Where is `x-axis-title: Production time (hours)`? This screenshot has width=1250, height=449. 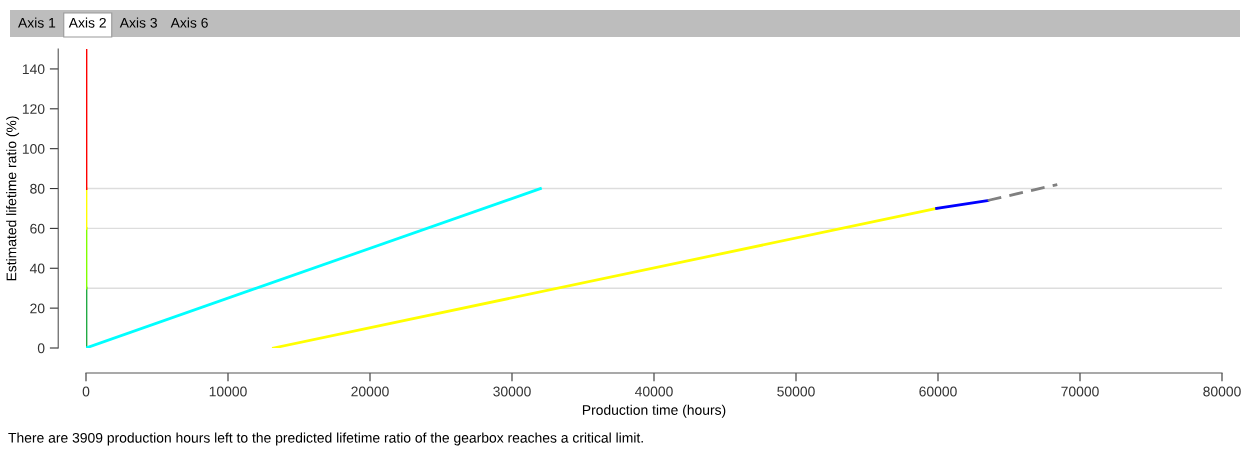 x-axis-title: Production time (hours) is located at coordinates (654, 411).